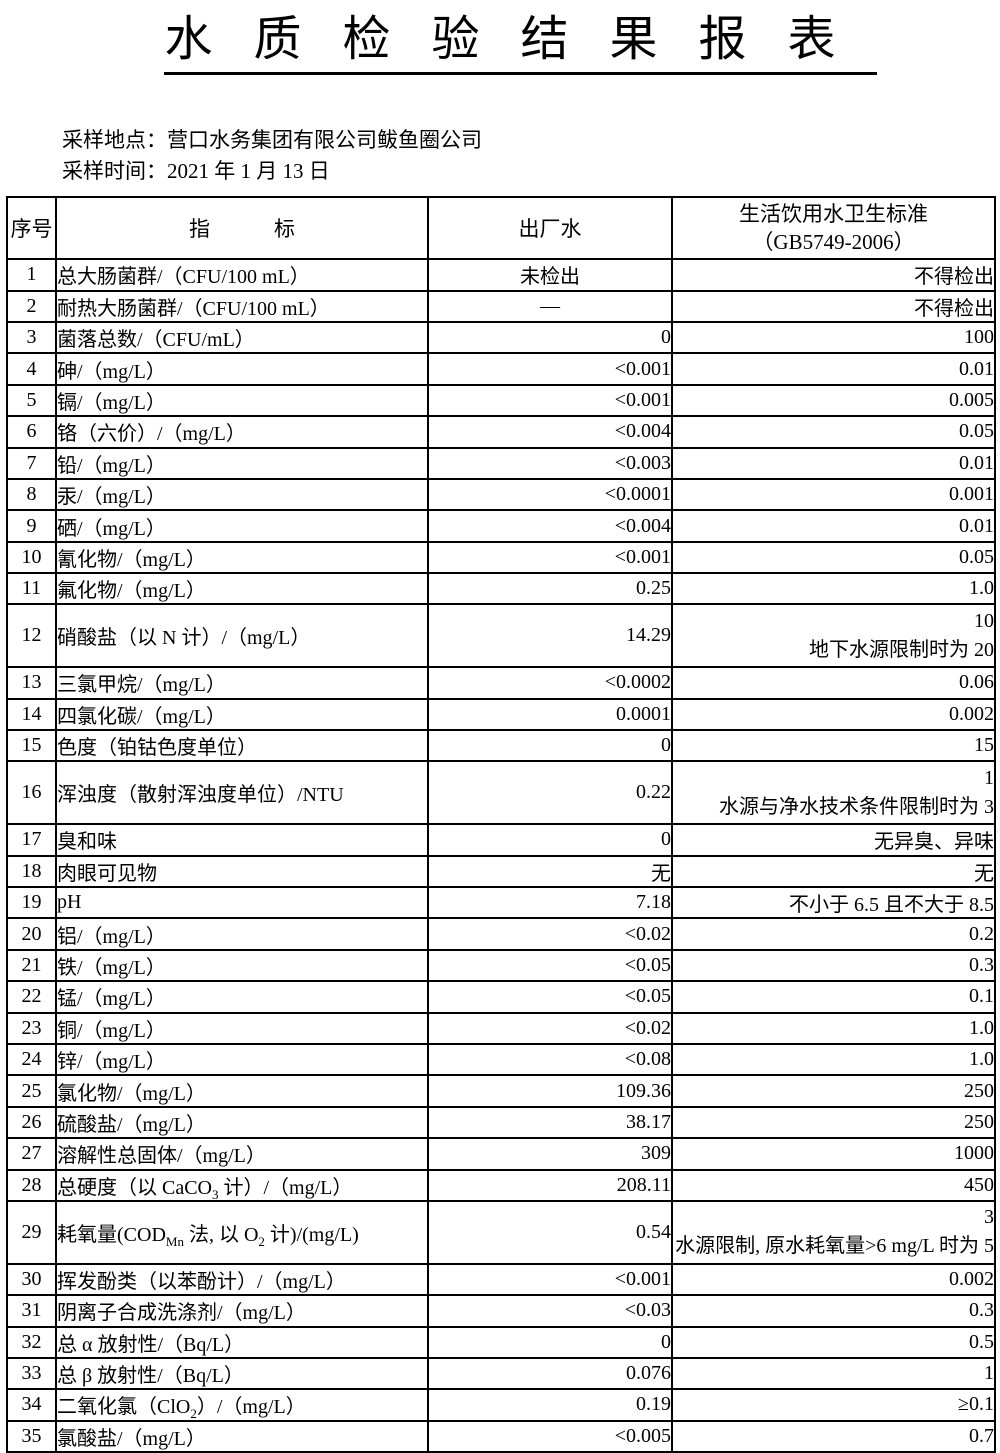 The width and height of the screenshot is (1000, 1453). I want to click on factory-water-value-cell: 309, so click(550, 1154).